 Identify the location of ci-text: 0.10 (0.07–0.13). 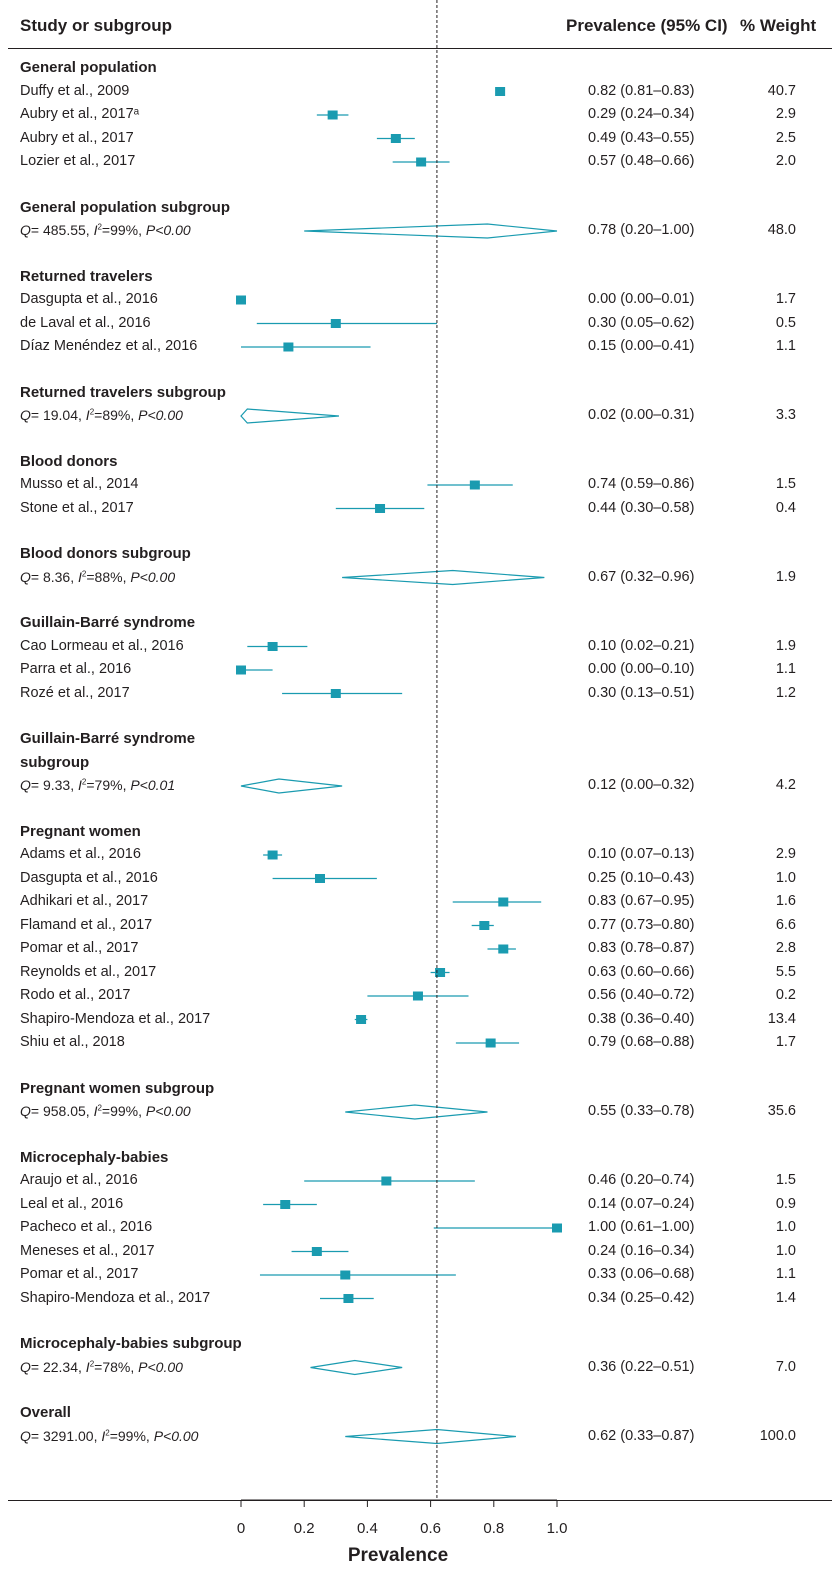
(641, 854).